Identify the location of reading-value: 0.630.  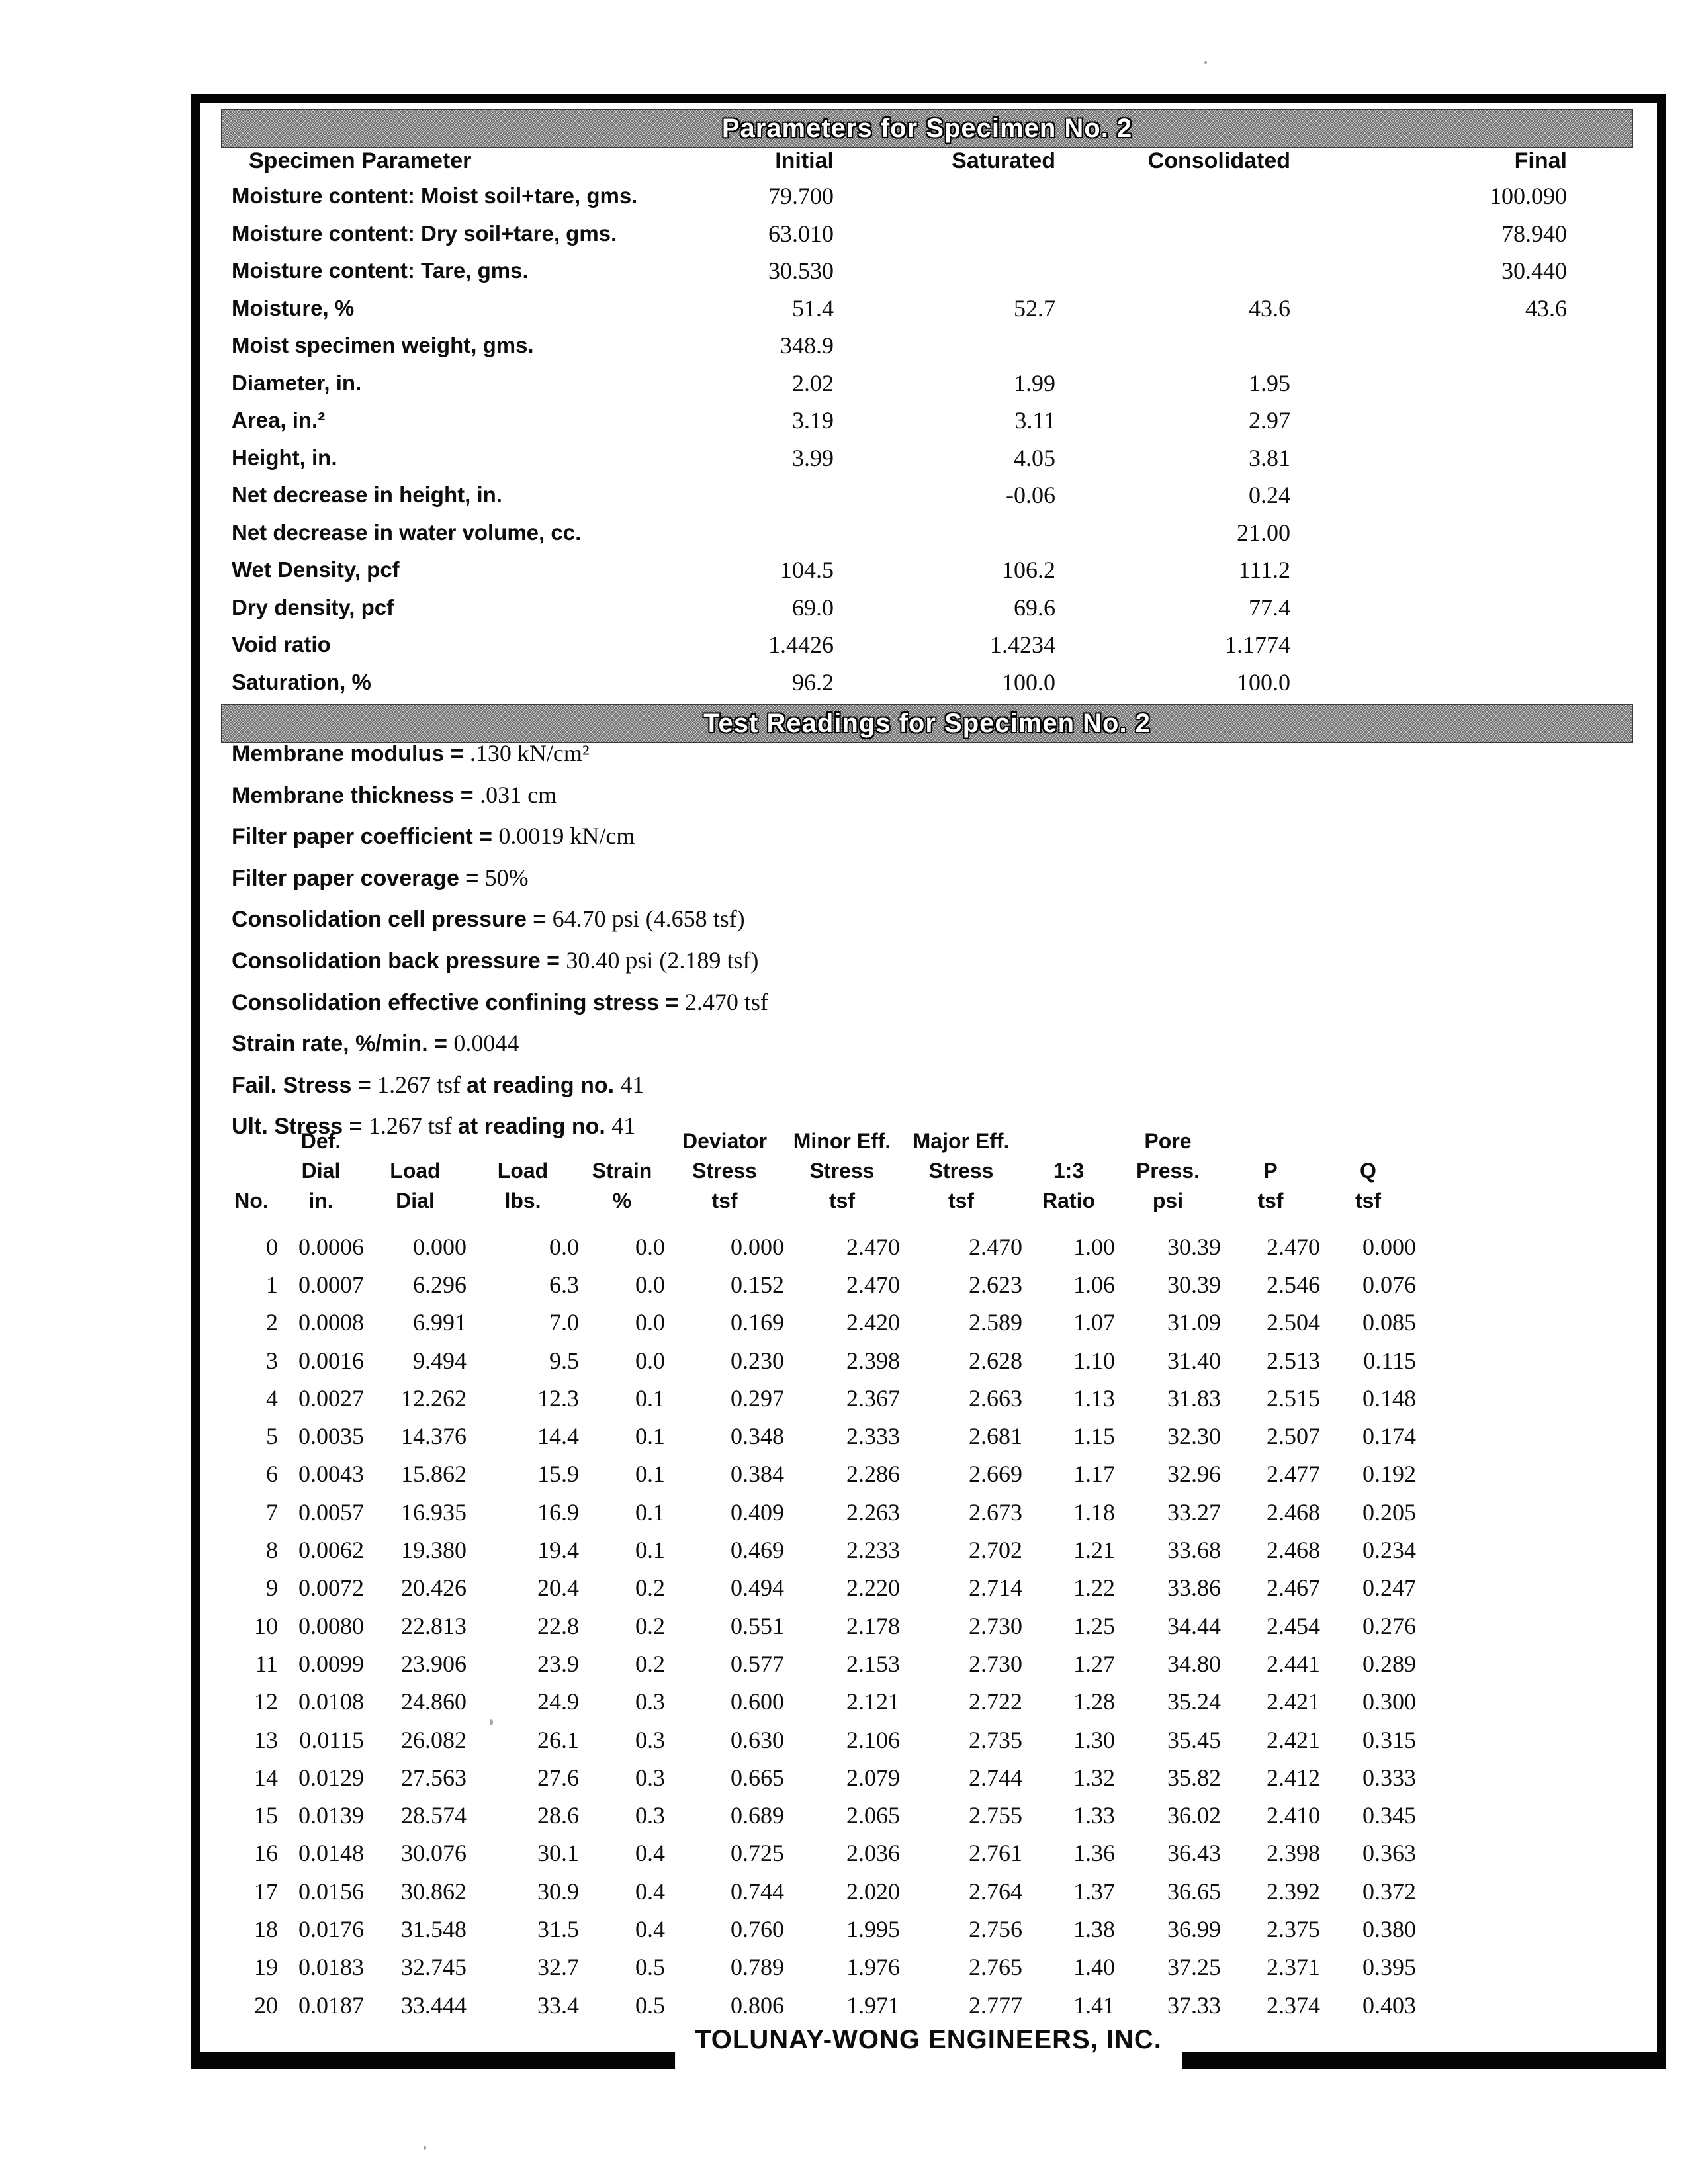
(757, 1740).